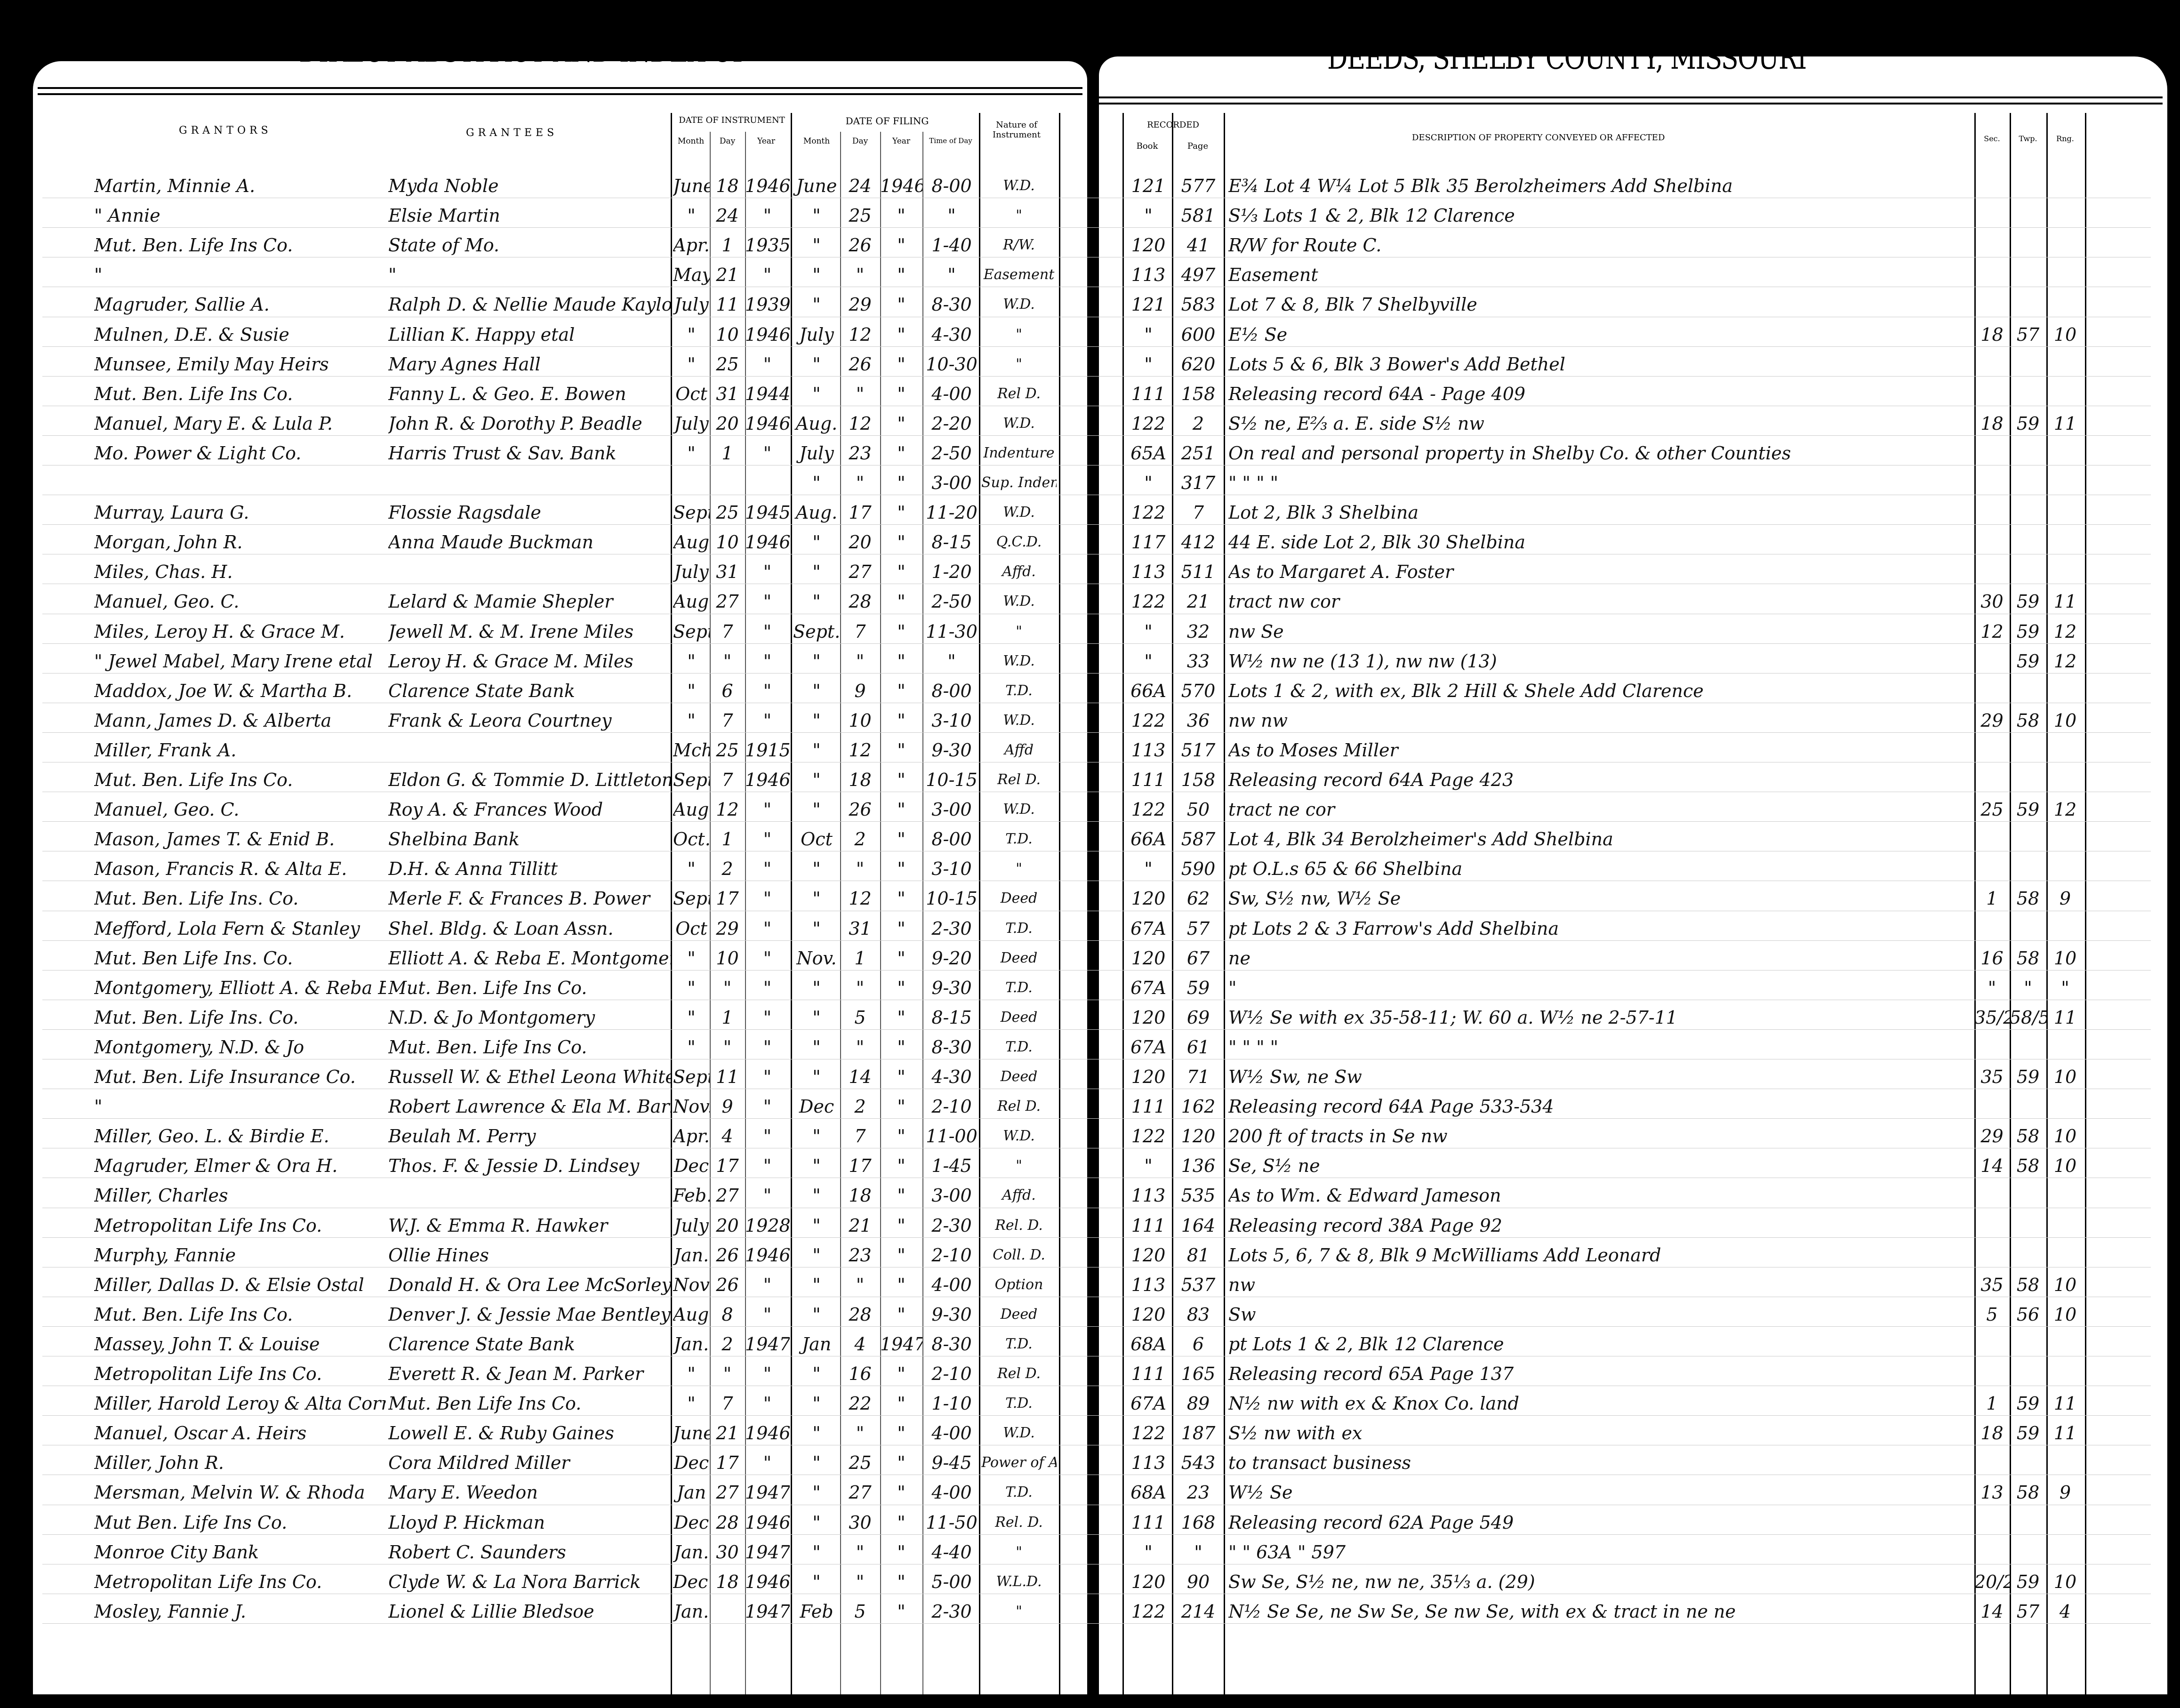 This screenshot has width=2180, height=1708. Describe the element at coordinates (727, 928) in the screenshot. I see `inst-day-cell: 29` at that location.